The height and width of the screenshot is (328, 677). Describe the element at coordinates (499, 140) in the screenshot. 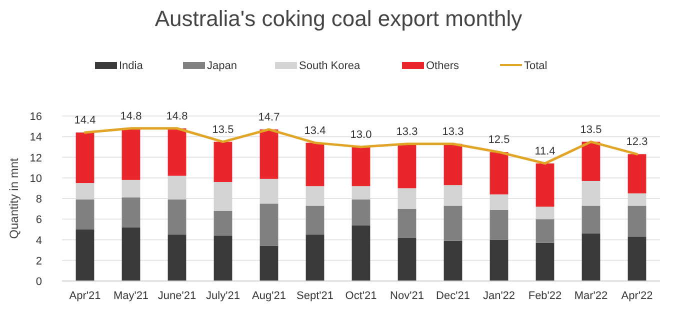

I see `data-label: 12.5` at that location.